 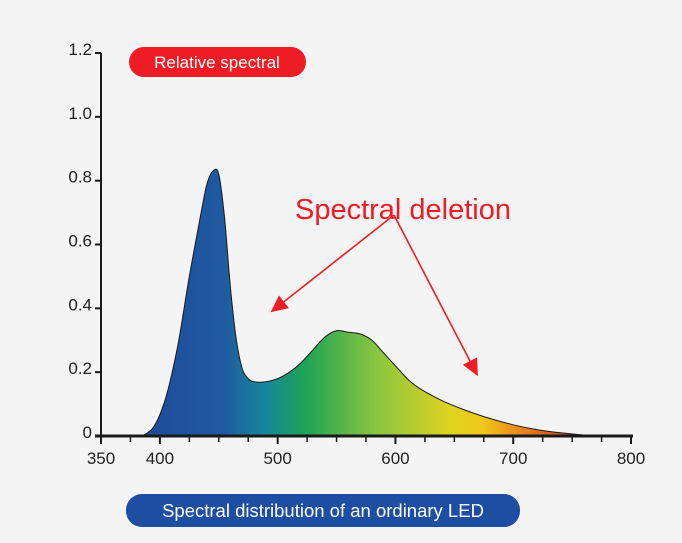 What do you see at coordinates (513, 458) in the screenshot?
I see `x-tick-label: 700` at bounding box center [513, 458].